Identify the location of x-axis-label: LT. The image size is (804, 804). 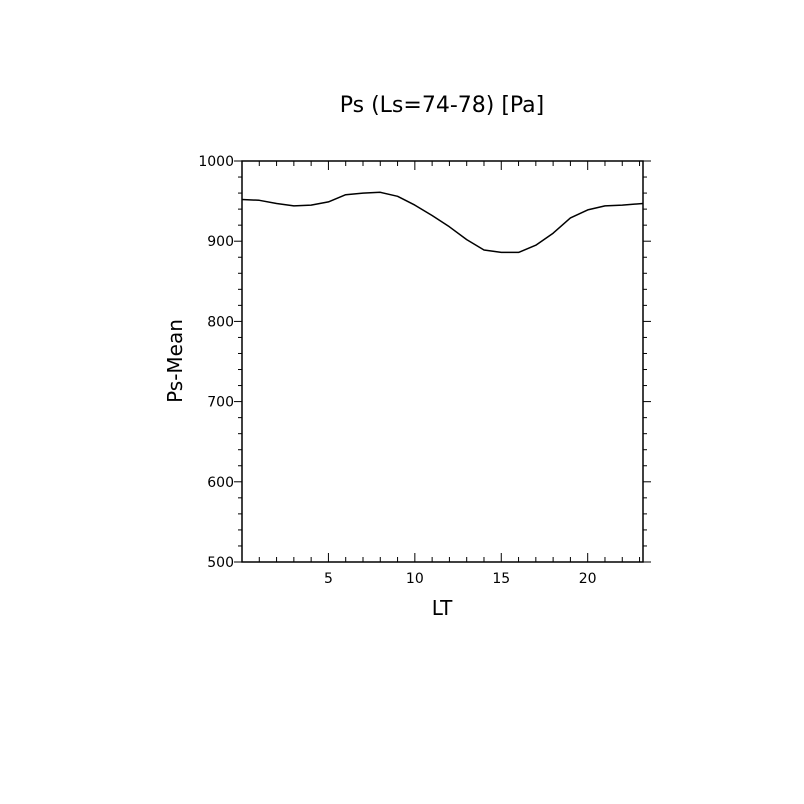
(442, 608).